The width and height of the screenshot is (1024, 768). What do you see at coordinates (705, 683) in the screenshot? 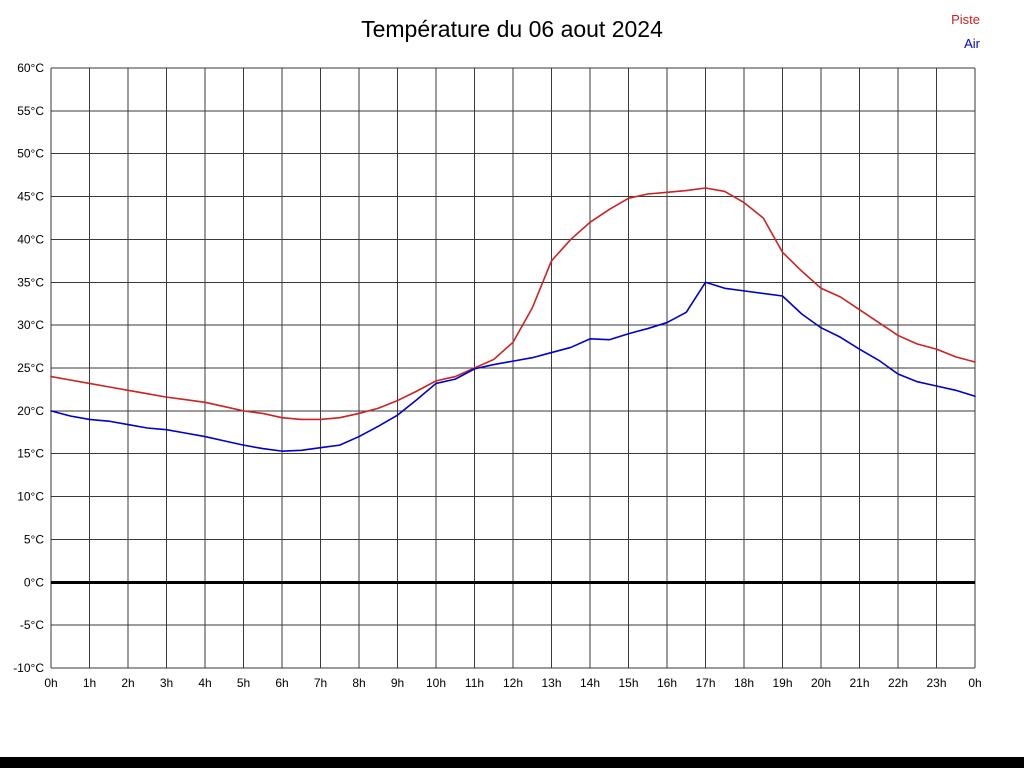
I see `svg-text: 17h` at bounding box center [705, 683].